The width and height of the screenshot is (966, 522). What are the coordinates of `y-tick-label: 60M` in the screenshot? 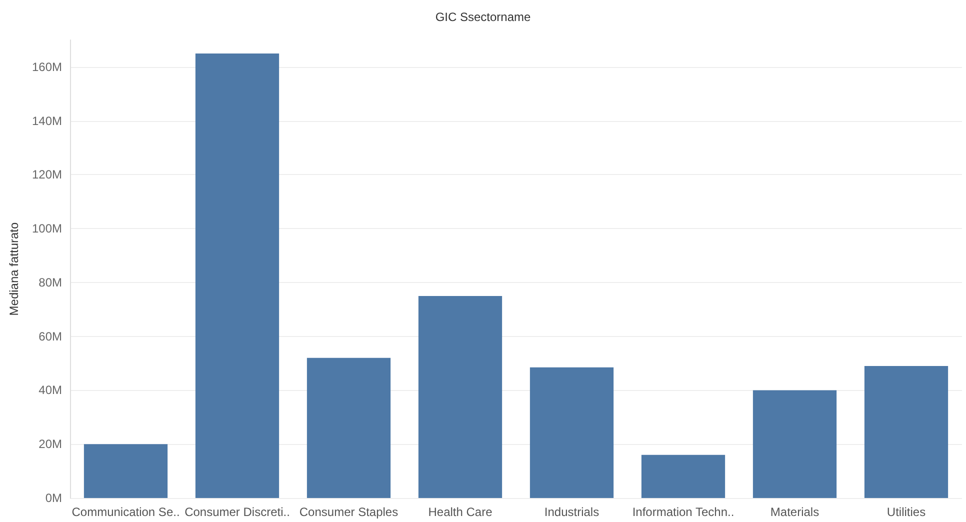 It's located at (50, 336).